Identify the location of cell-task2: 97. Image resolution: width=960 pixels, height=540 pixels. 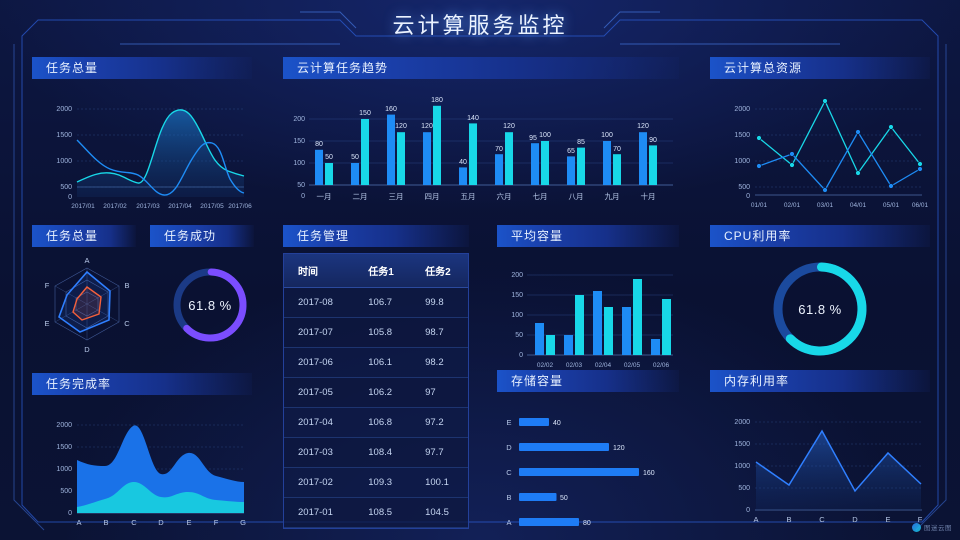
(439, 392).